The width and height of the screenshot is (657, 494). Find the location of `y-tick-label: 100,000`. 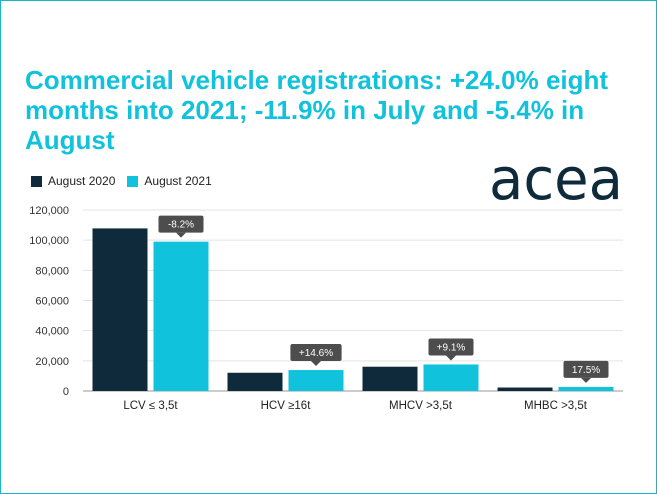

y-tick-label: 100,000 is located at coordinates (49, 241).